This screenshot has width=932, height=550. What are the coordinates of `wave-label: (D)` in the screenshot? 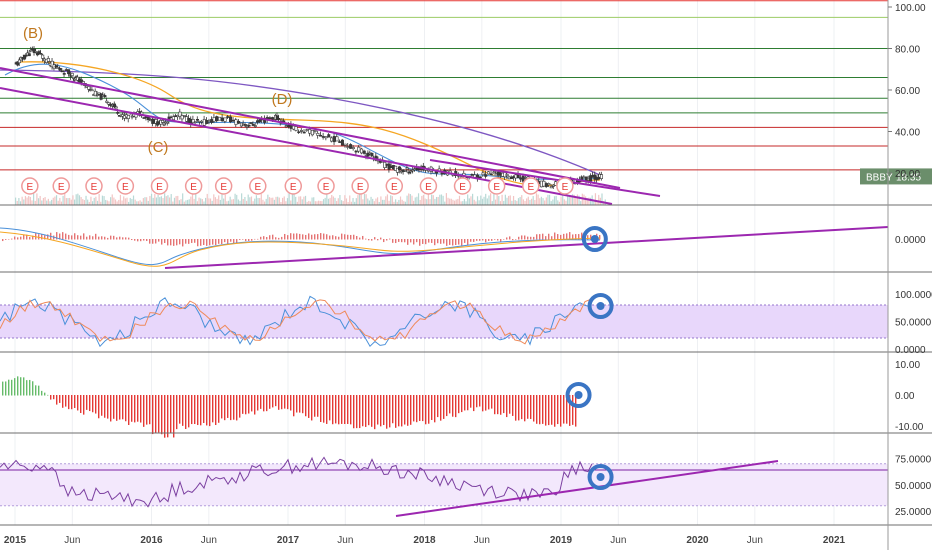 It's located at (282, 99).